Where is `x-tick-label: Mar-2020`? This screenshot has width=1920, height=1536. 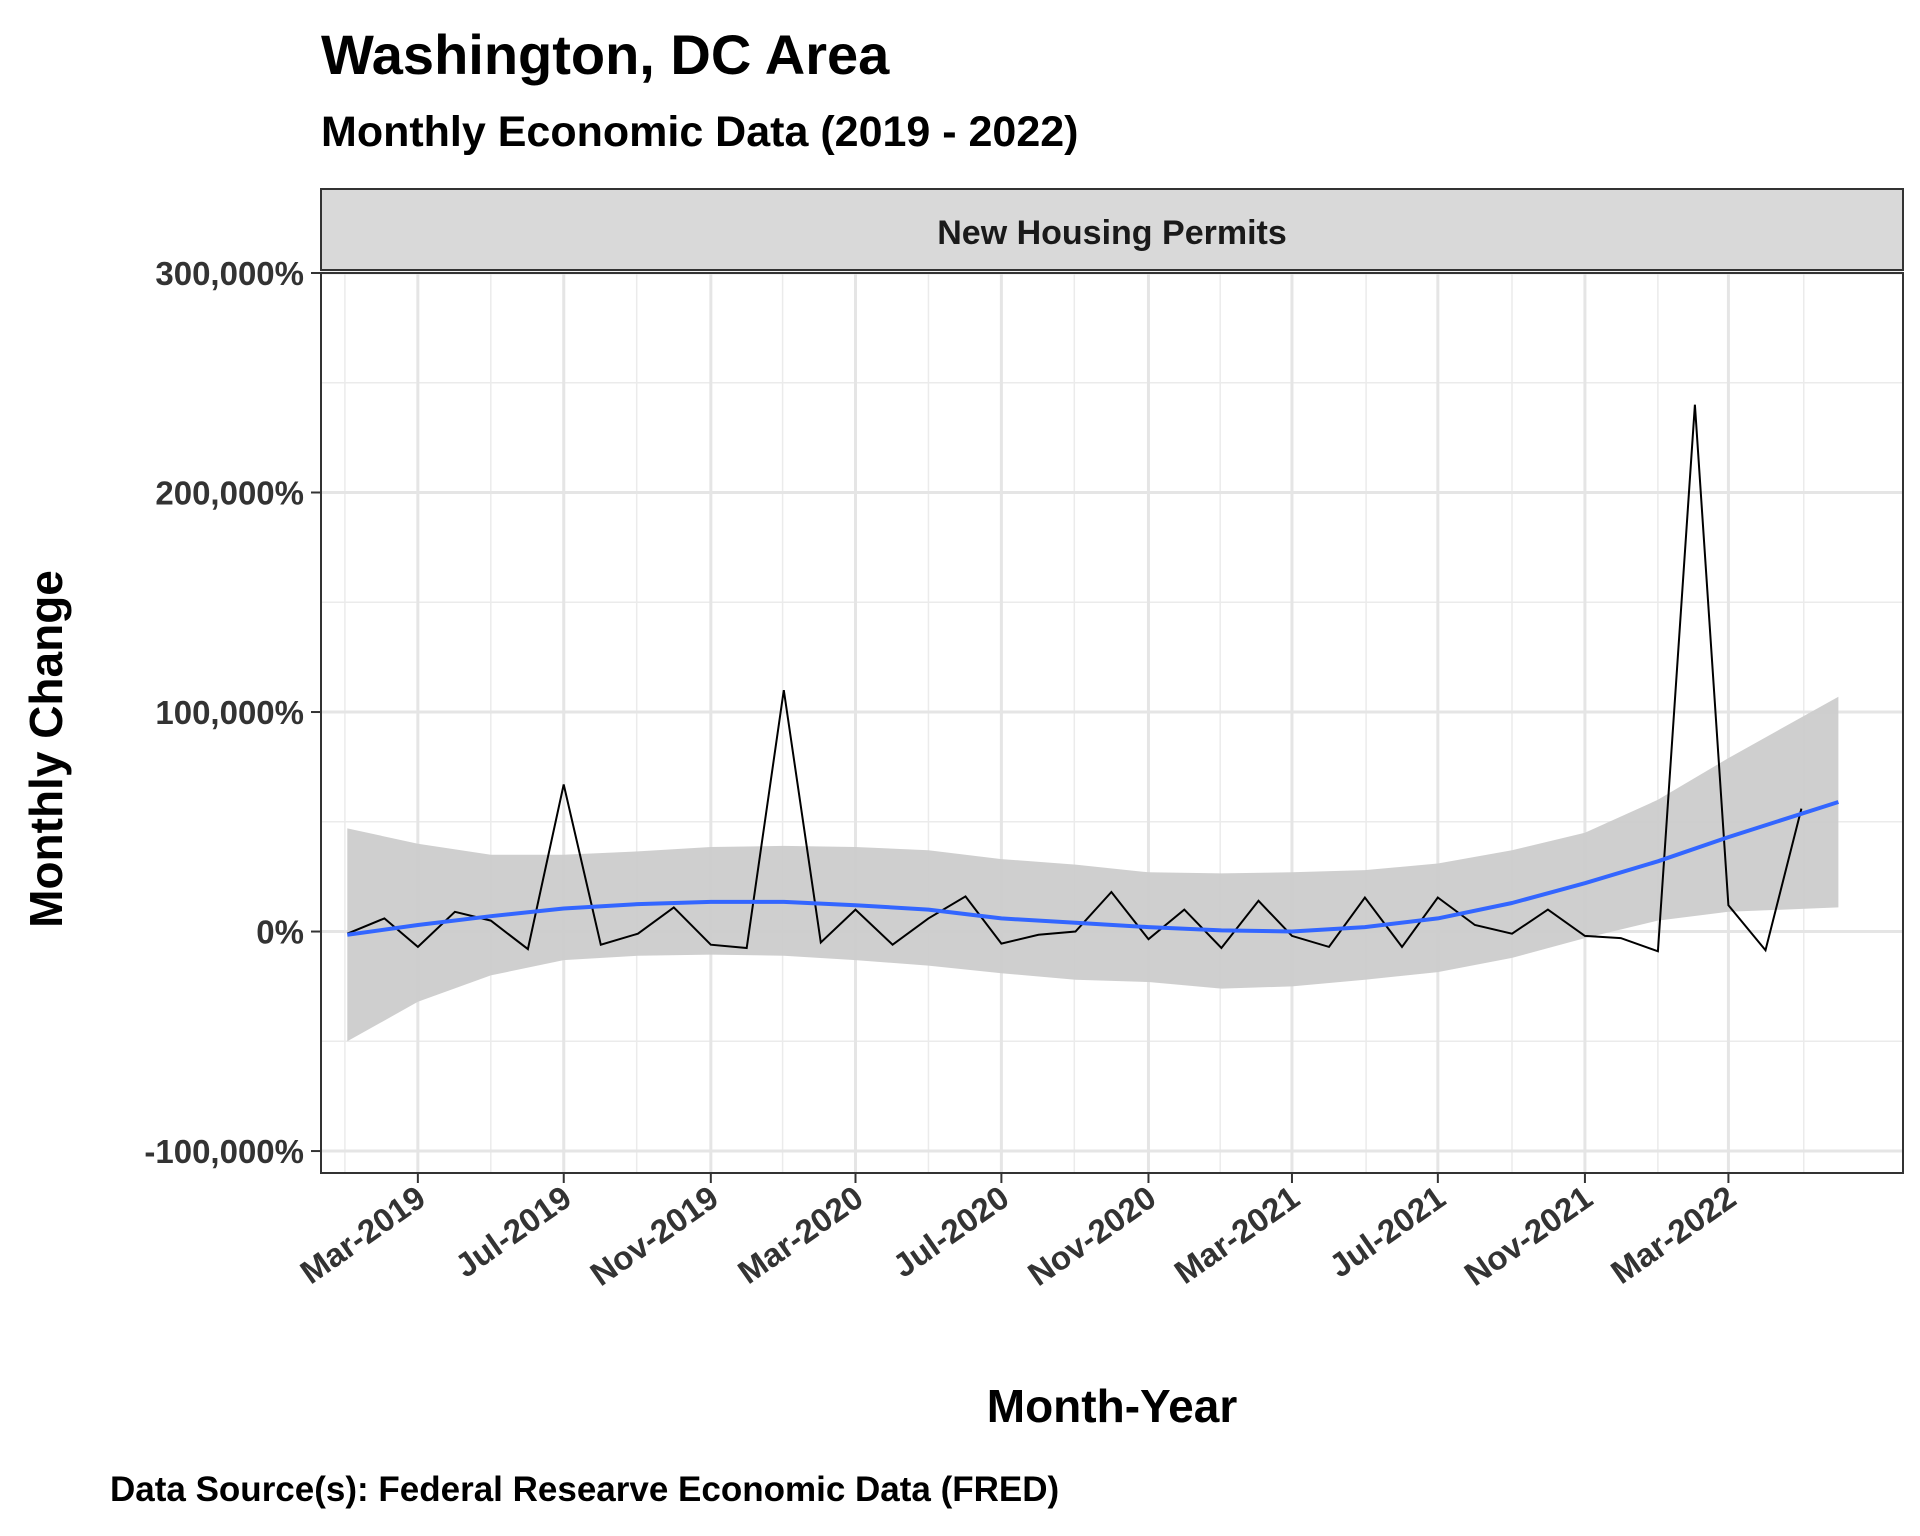
x-tick-label: Mar-2020 is located at coordinates (800, 1234).